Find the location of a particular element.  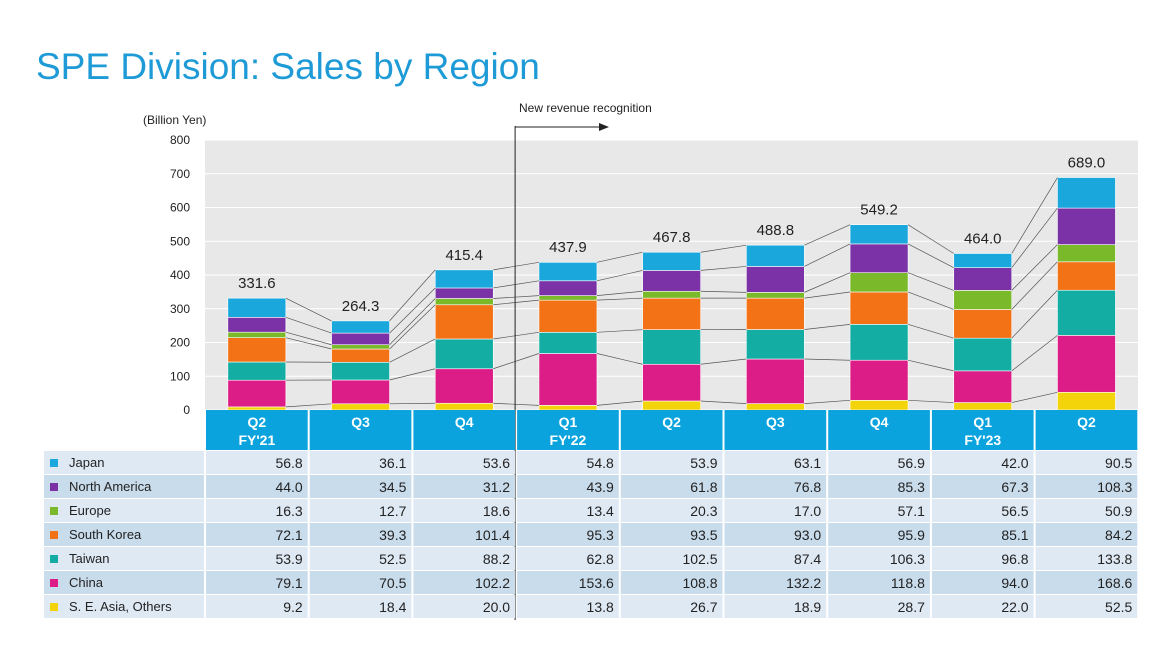

table-value: 133.8 is located at coordinates (1114, 559).